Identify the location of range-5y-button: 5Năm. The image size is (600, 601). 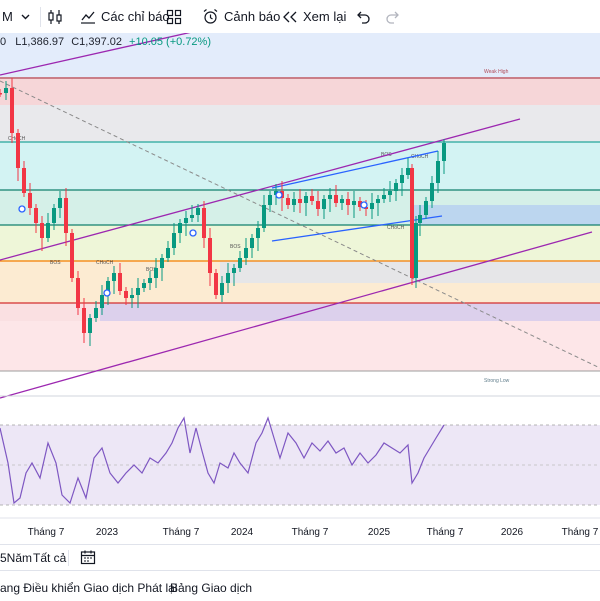
(16, 558).